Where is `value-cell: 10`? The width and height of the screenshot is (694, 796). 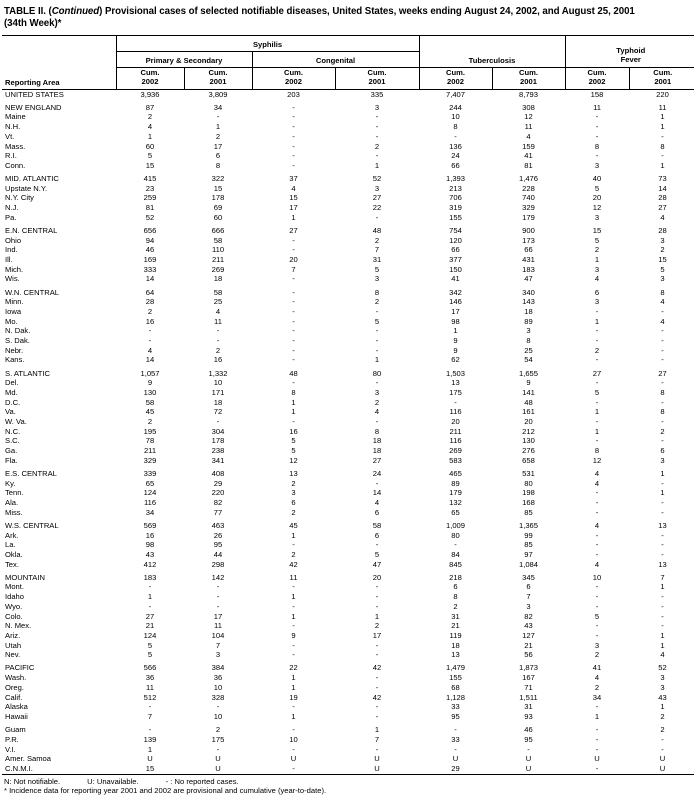
value-cell: 10 is located at coordinates (293, 739).